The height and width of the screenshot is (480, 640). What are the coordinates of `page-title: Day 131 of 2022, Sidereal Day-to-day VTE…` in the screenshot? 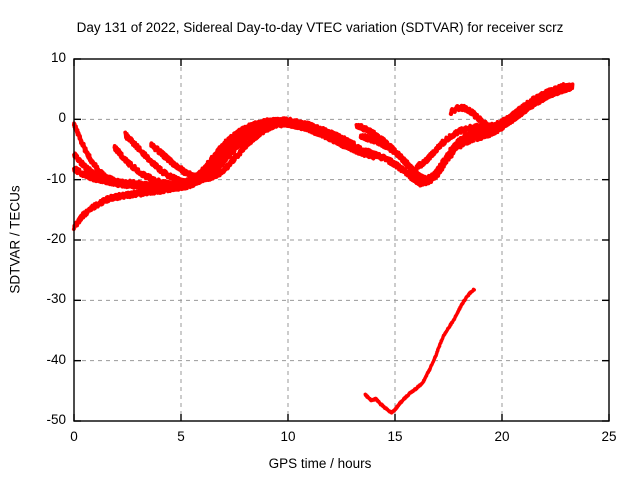 It's located at (320, 27).